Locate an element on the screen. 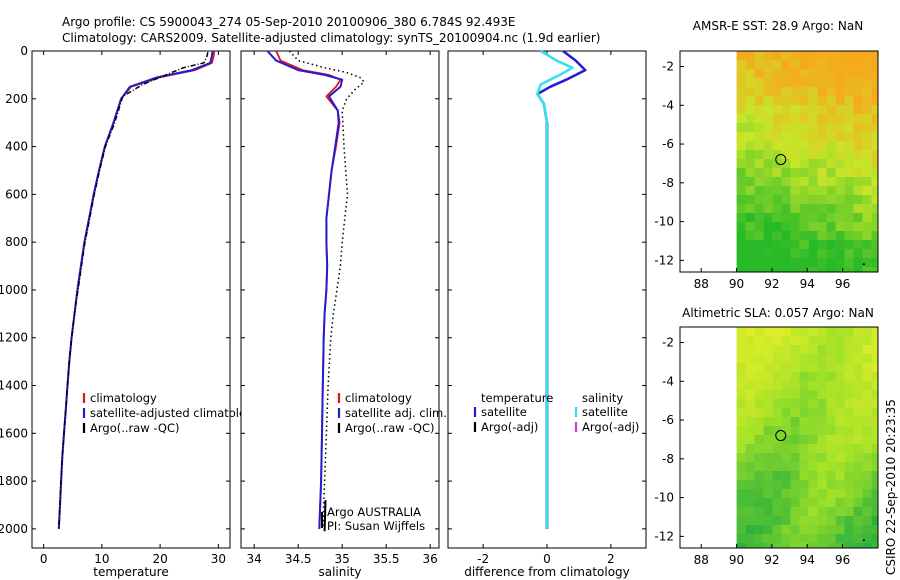 The height and width of the screenshot is (580, 900). x-tick-label: 30 is located at coordinates (218, 559).